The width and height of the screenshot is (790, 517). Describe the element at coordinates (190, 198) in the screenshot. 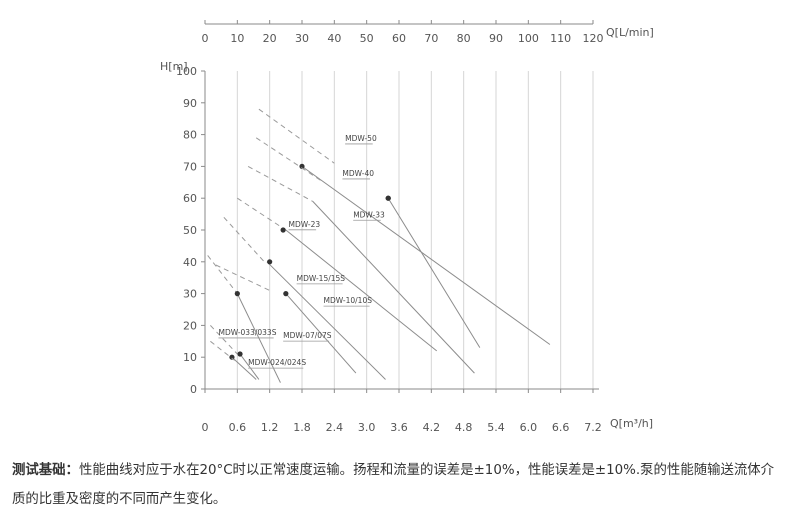

I see `y-tick-label: 60` at that location.